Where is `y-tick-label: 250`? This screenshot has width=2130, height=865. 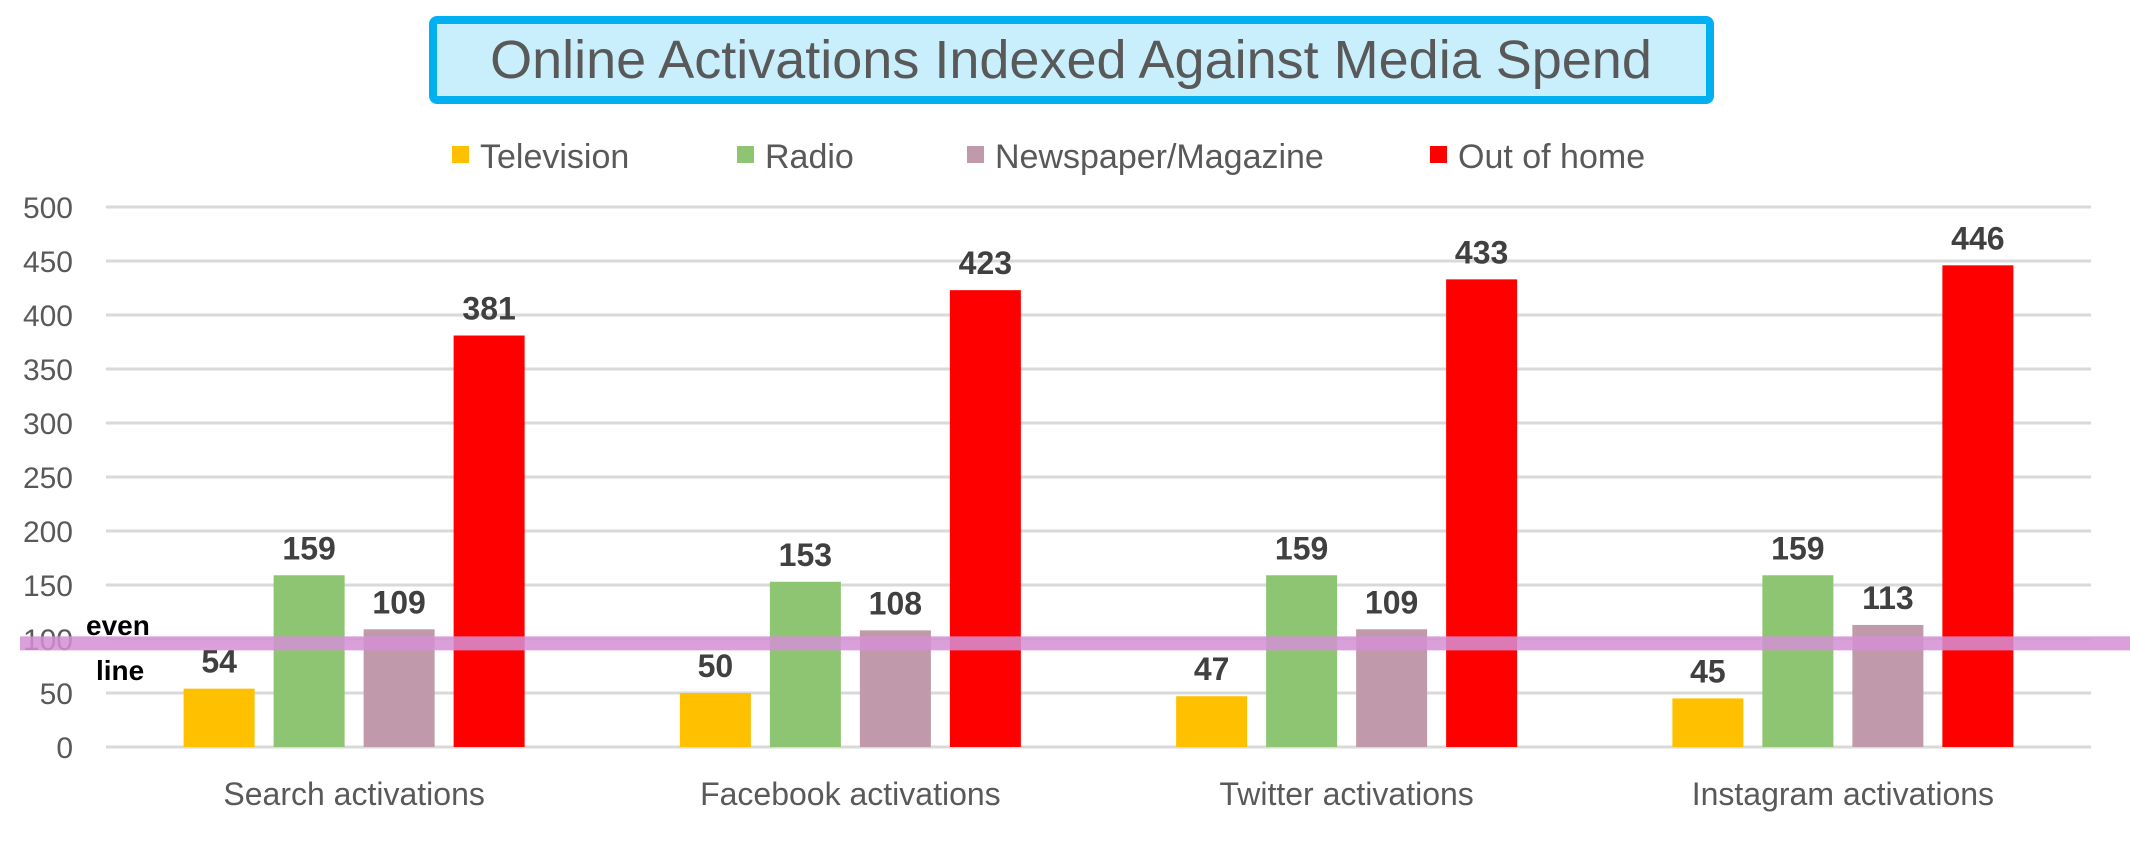
y-tick-label: 250 is located at coordinates (48, 478).